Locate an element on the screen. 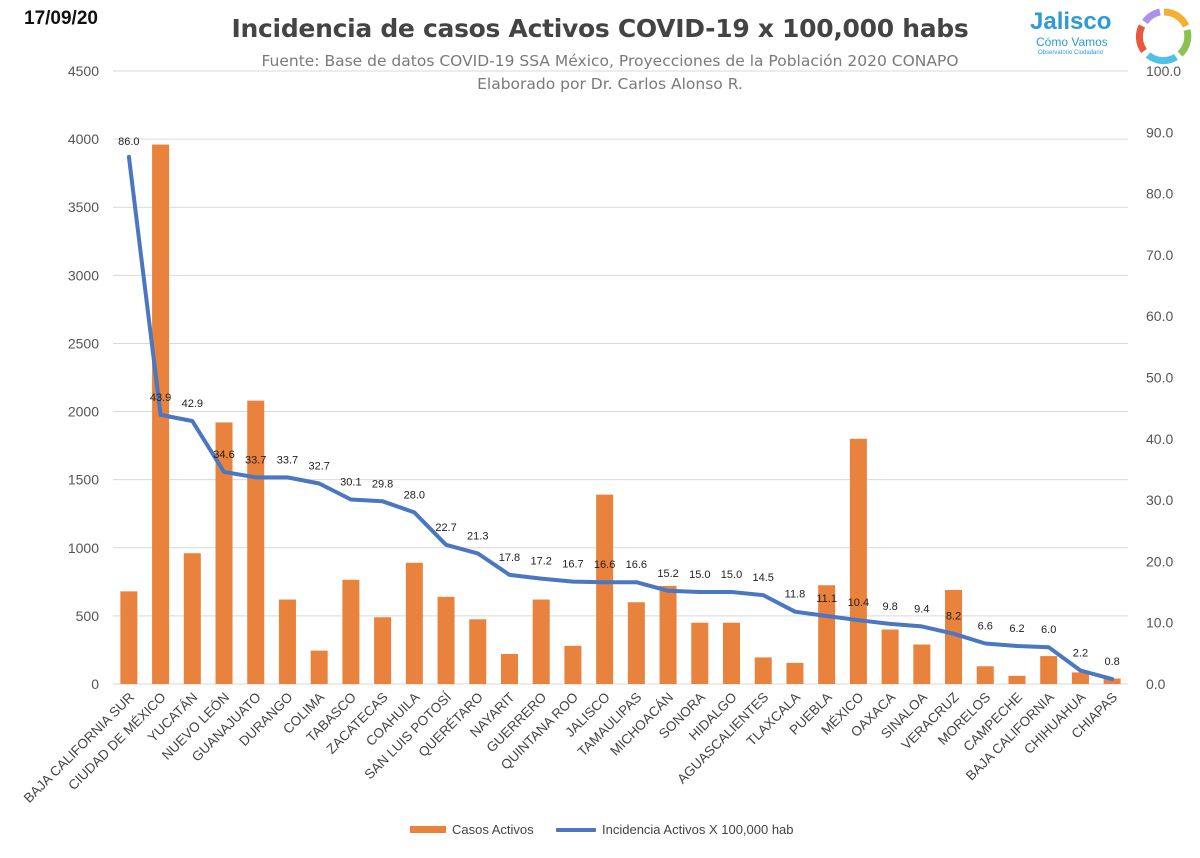 This screenshot has width=1200, height=858. legend-label-incidencia: Incidencia Activos X 100,000 hab is located at coordinates (698, 829).